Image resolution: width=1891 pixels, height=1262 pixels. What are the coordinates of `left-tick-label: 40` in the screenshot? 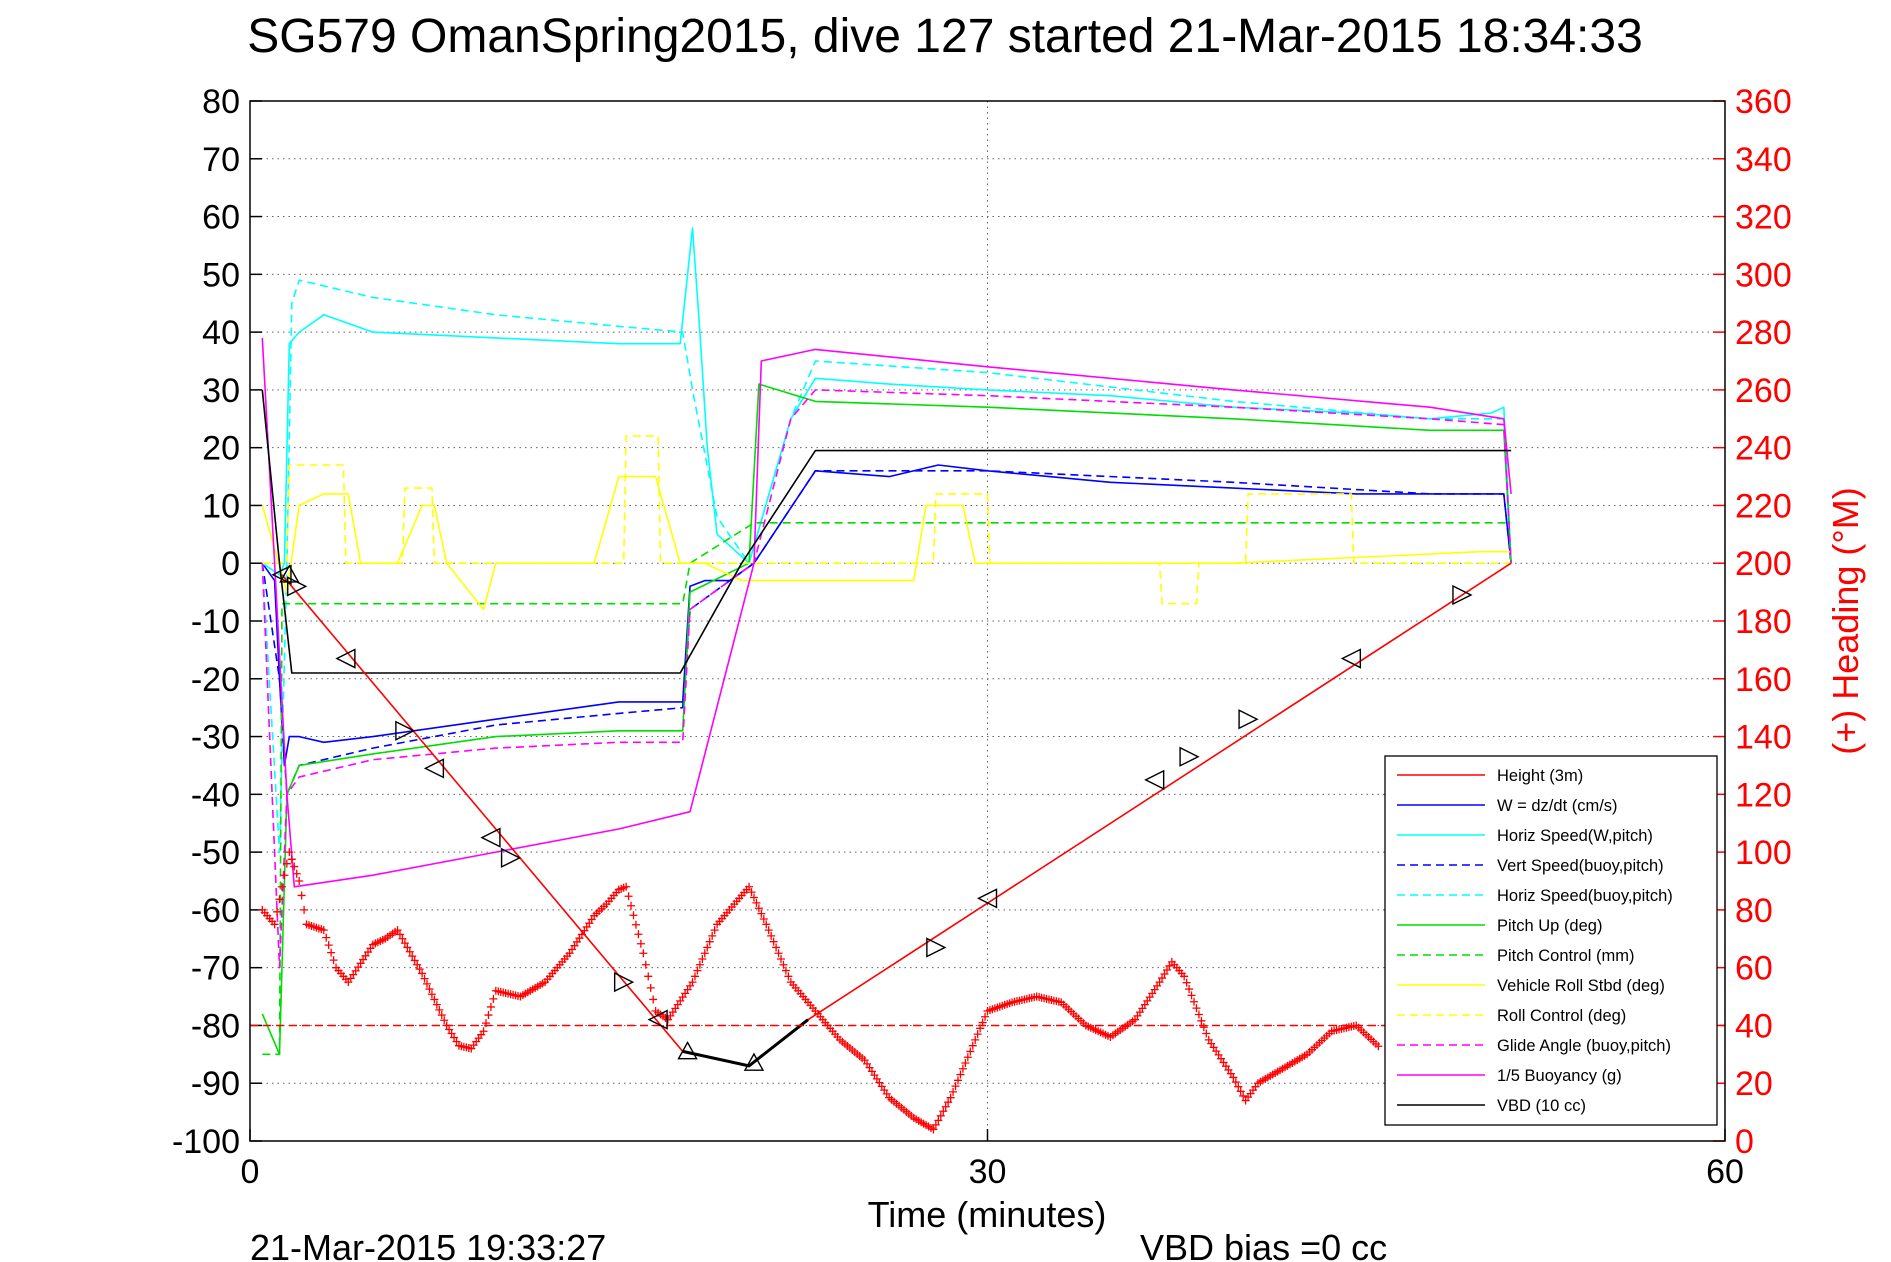 It's located at (221, 333).